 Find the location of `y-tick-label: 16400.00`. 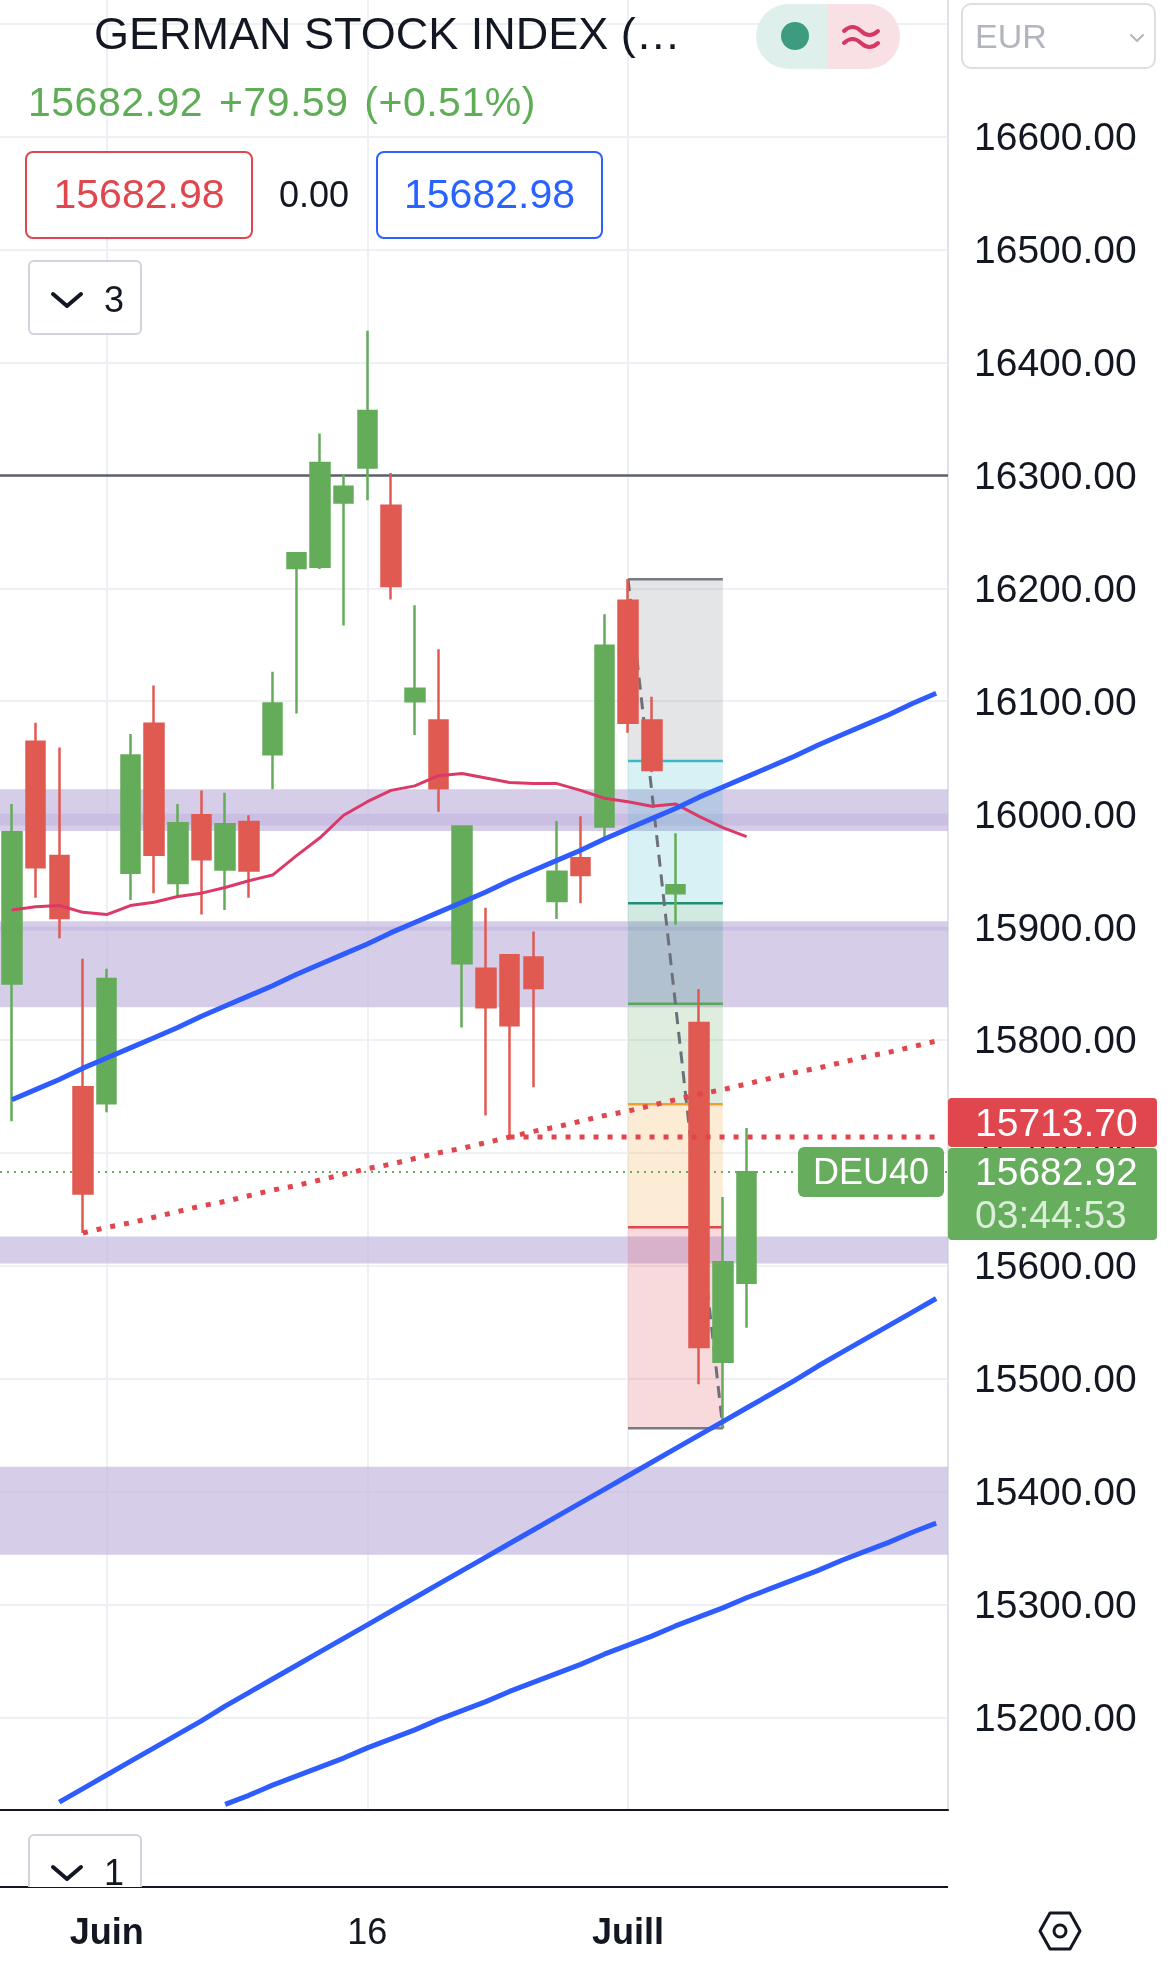

y-tick-label: 16400.00 is located at coordinates (1055, 362).